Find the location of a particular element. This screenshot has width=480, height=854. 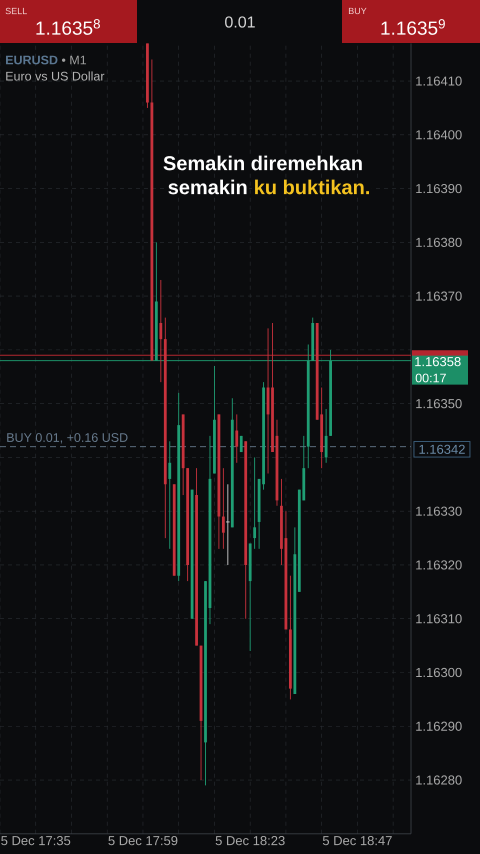

x-tick-label: 5 Dec 18:23 is located at coordinates (250, 841).